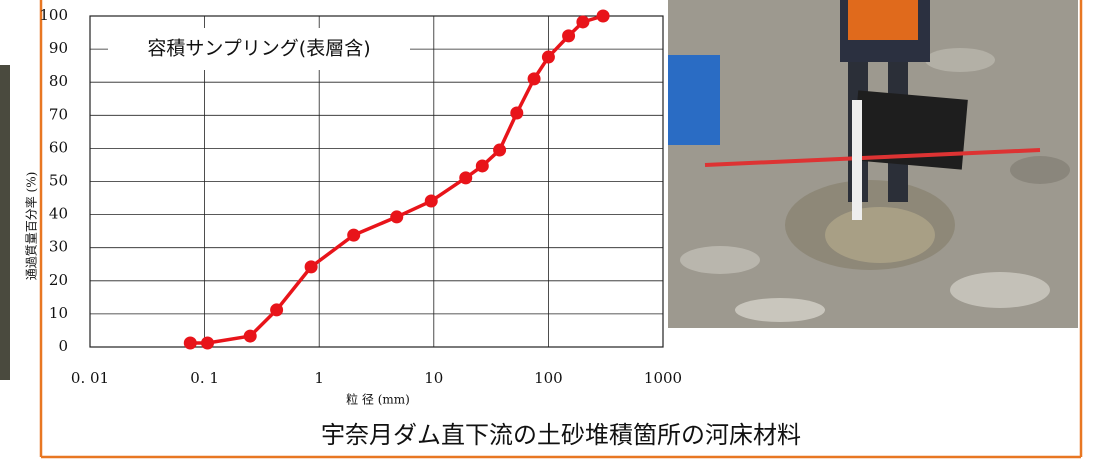 This screenshot has width=1093, height=459. Describe the element at coordinates (663, 378) in the screenshot. I see `x-tick-label: 1000` at that location.